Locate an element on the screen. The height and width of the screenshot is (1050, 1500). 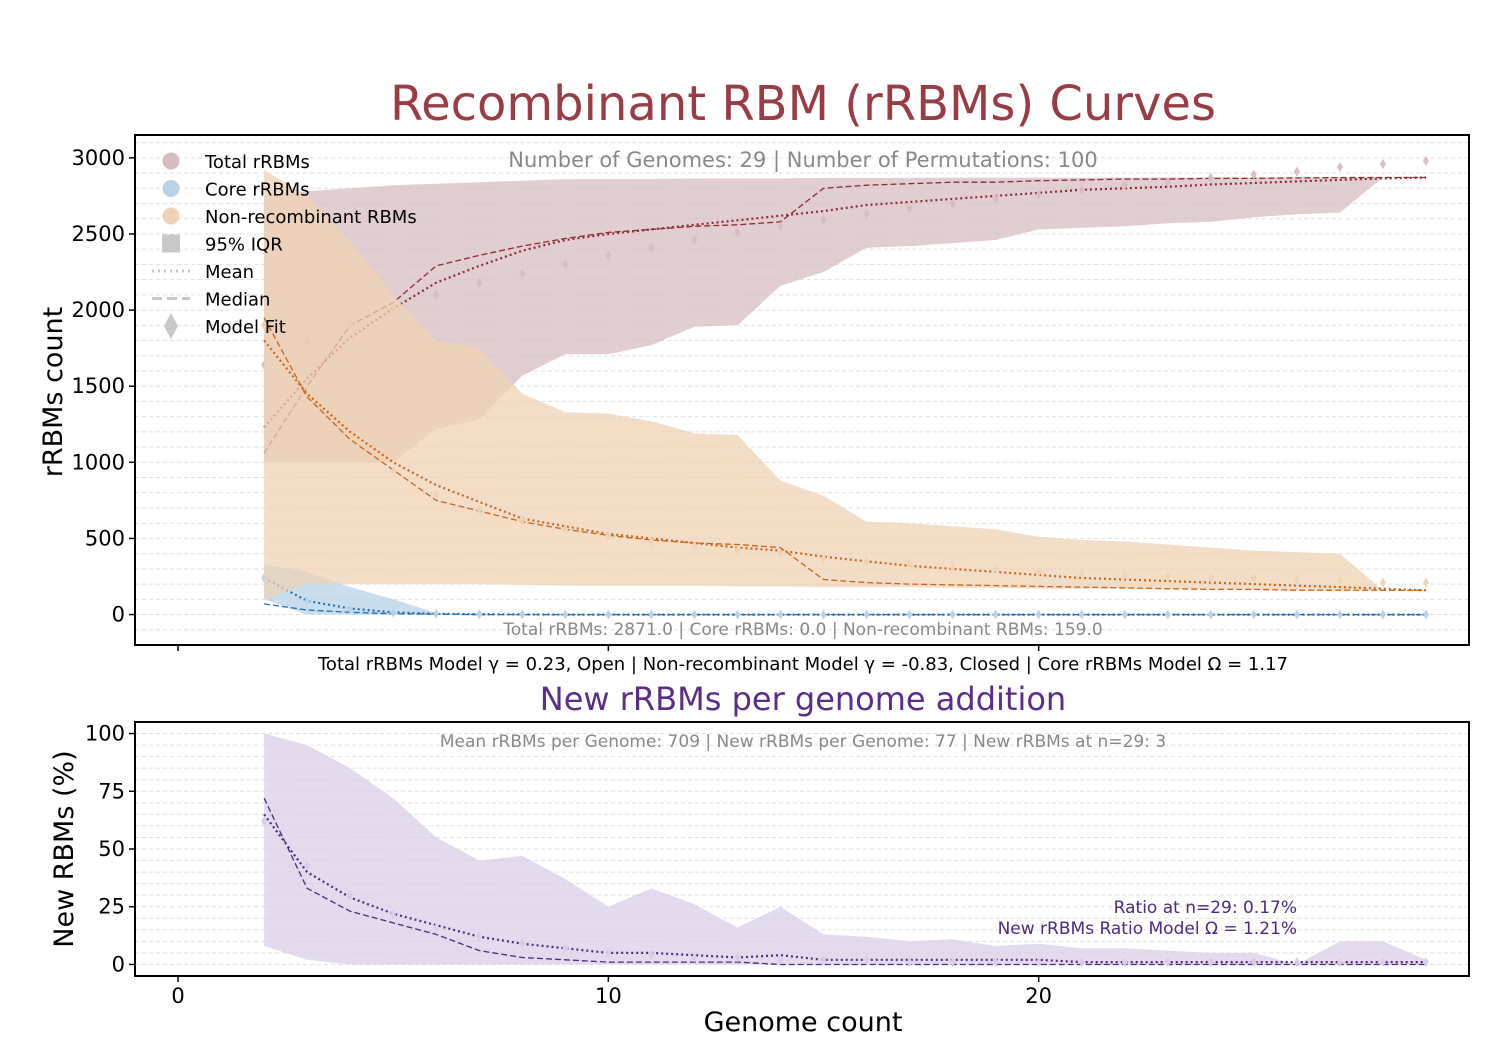
legend-label: Model Fit is located at coordinates (245, 327).